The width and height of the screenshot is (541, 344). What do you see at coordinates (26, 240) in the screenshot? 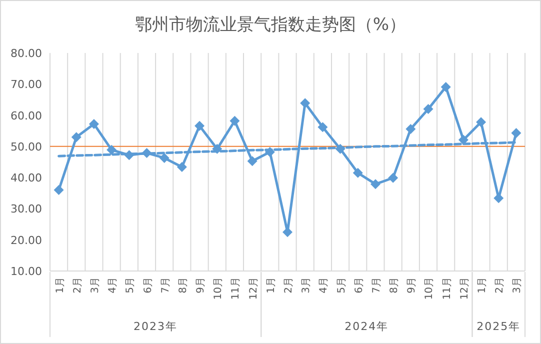
I see `y-tick-label: 20.00` at bounding box center [26, 240].